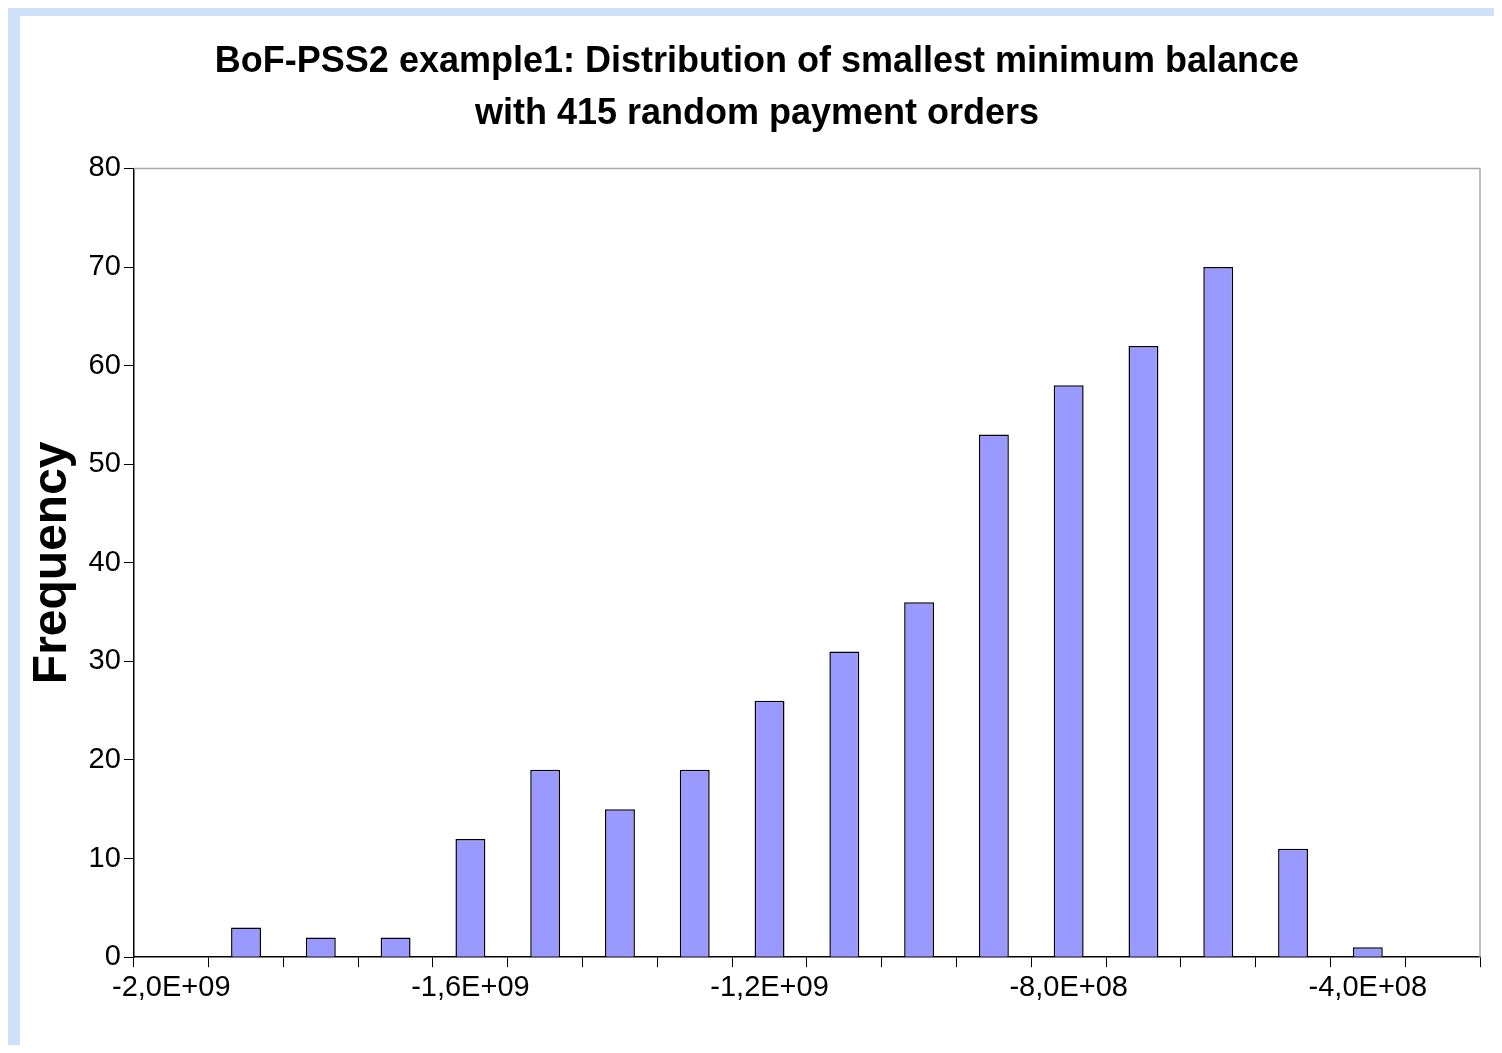  What do you see at coordinates (1068, 985) in the screenshot?
I see `x-tick-label: -8,0E+08` at bounding box center [1068, 985].